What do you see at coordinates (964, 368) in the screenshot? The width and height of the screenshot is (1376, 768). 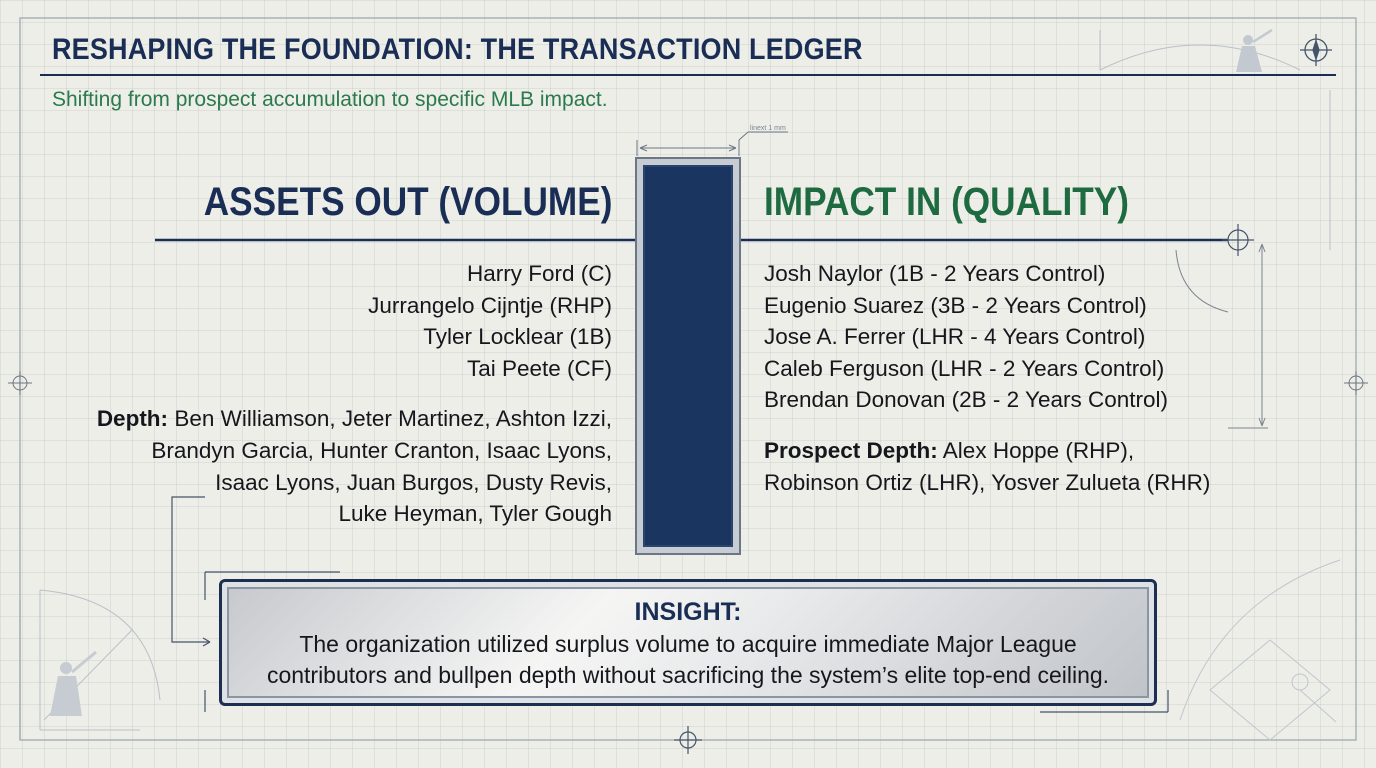 I see `impact-in-player: Caleb Ferguson (LHR - 2 Years Control)` at bounding box center [964, 368].